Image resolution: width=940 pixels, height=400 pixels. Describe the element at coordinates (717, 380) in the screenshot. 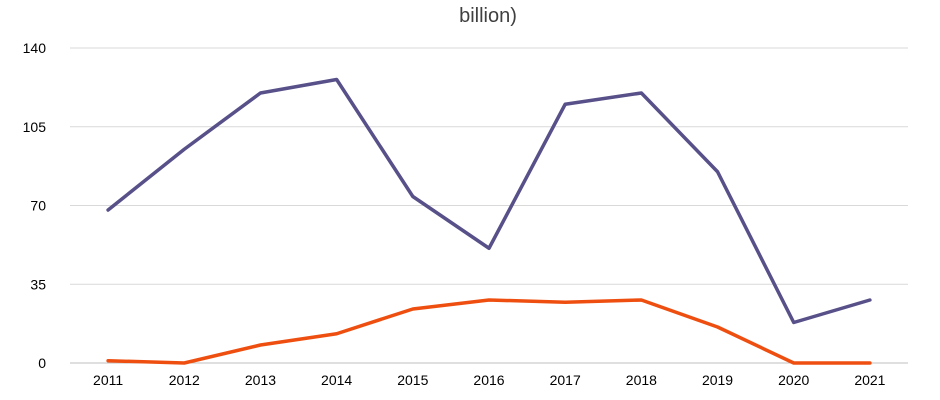

I see `x-tick-label: 2019` at that location.